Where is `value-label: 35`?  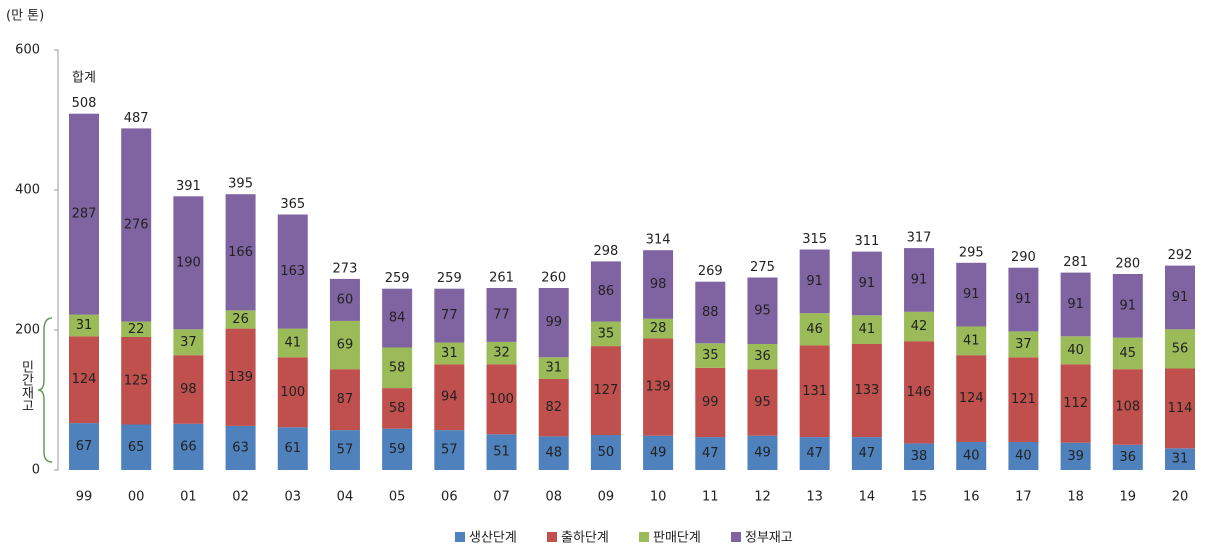 value-label: 35 is located at coordinates (606, 333).